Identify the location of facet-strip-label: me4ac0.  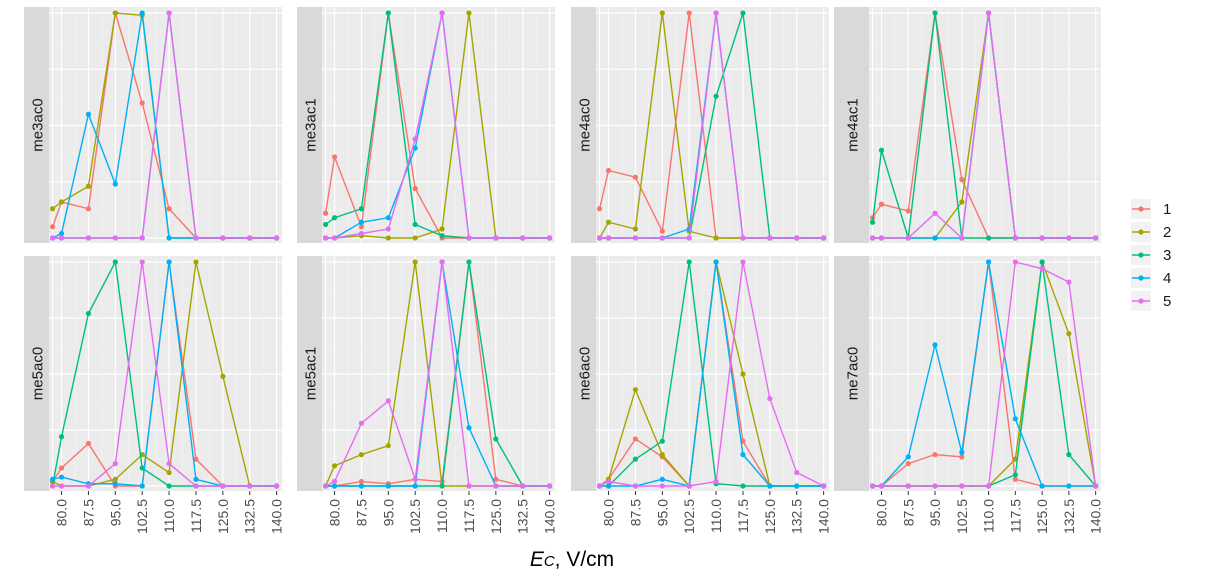
(585, 124).